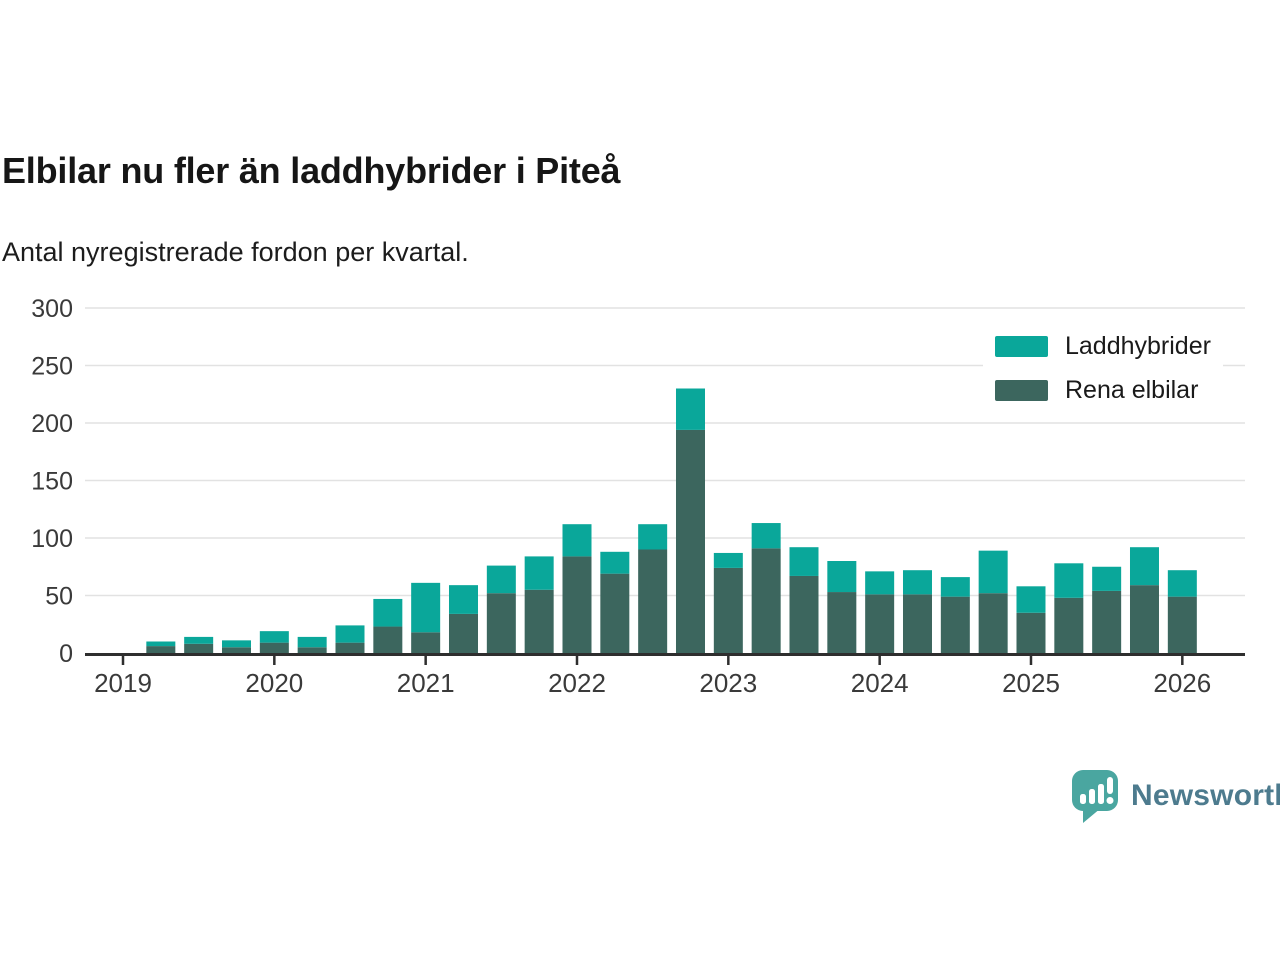 The height and width of the screenshot is (960, 1280). What do you see at coordinates (52, 424) in the screenshot?
I see `y-axis-label: 200` at bounding box center [52, 424].